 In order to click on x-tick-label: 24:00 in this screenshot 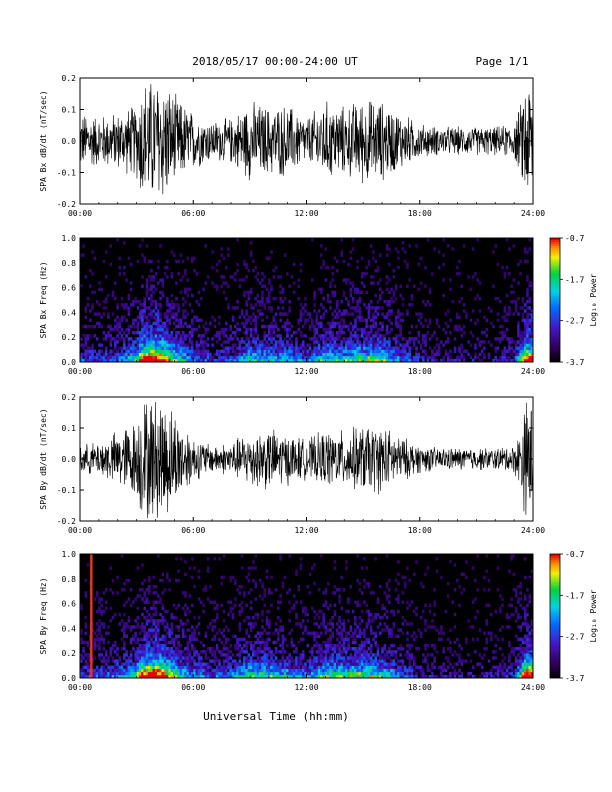, I will do `click(533, 213)`.